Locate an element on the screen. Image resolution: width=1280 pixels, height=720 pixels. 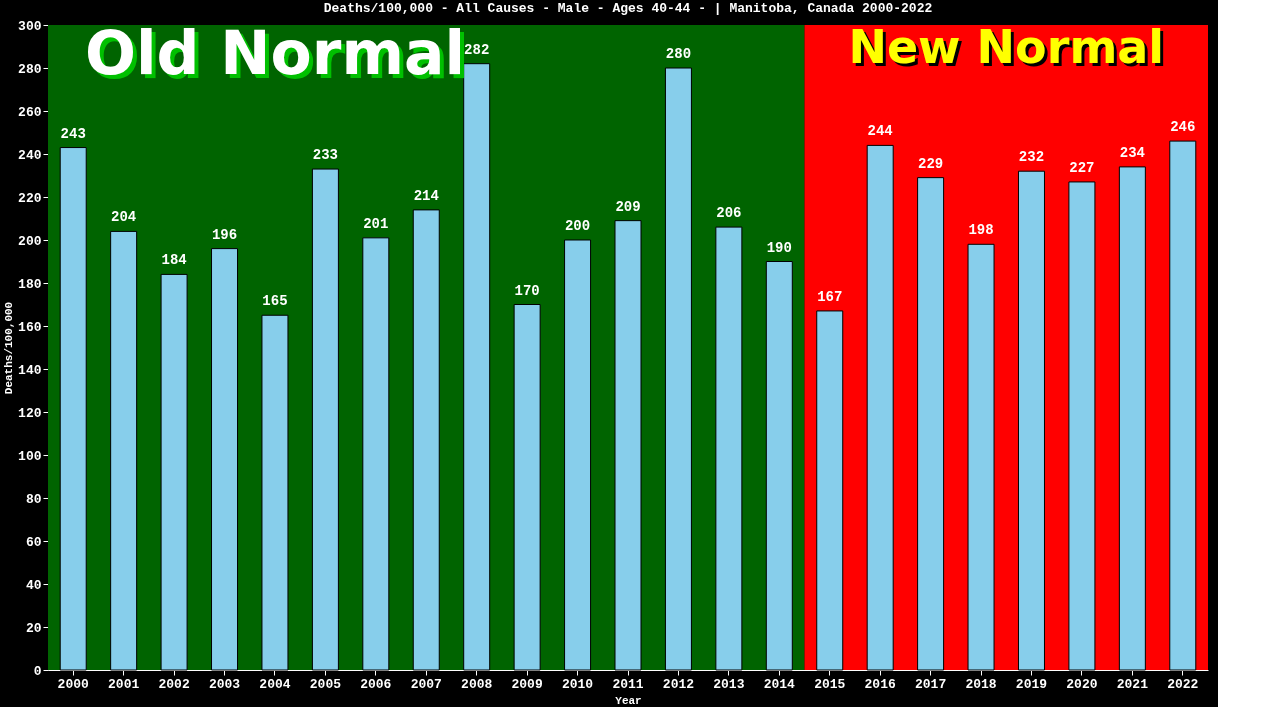
x-tick-label: 2013 is located at coordinates (729, 684).